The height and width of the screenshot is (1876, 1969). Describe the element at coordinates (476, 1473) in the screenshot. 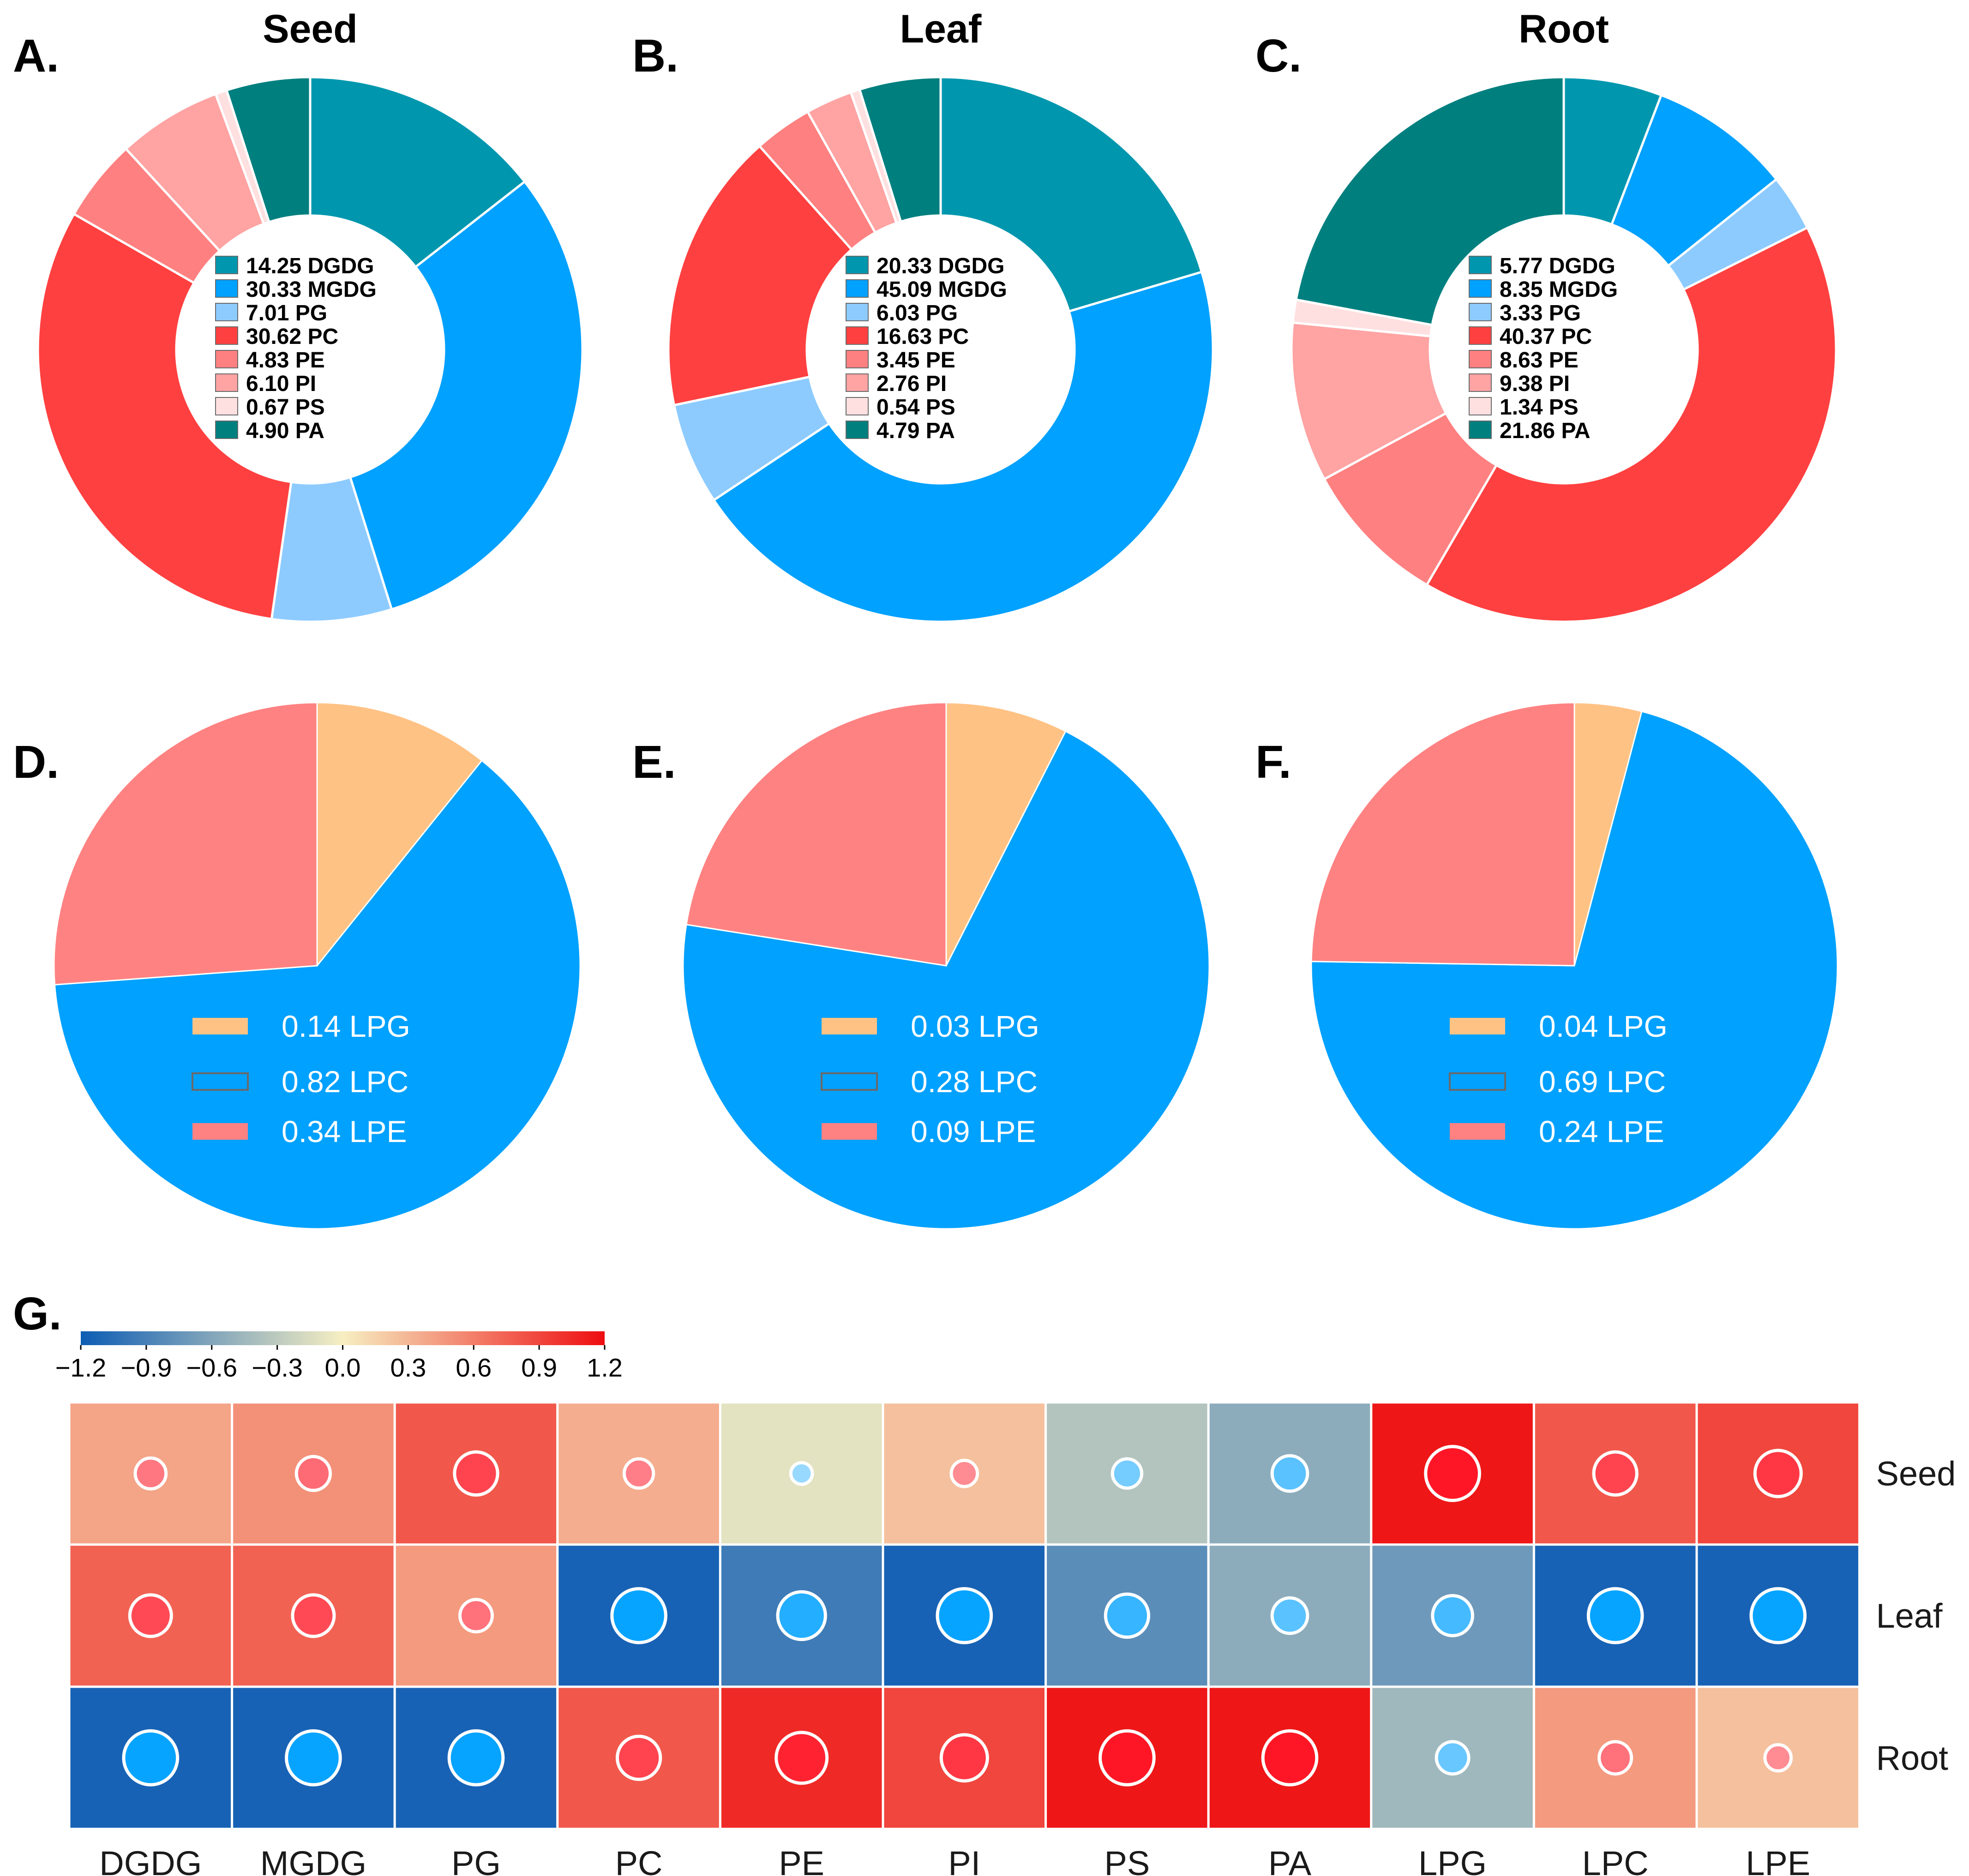

I see `heatmap-bubble-seed-pg` at that location.